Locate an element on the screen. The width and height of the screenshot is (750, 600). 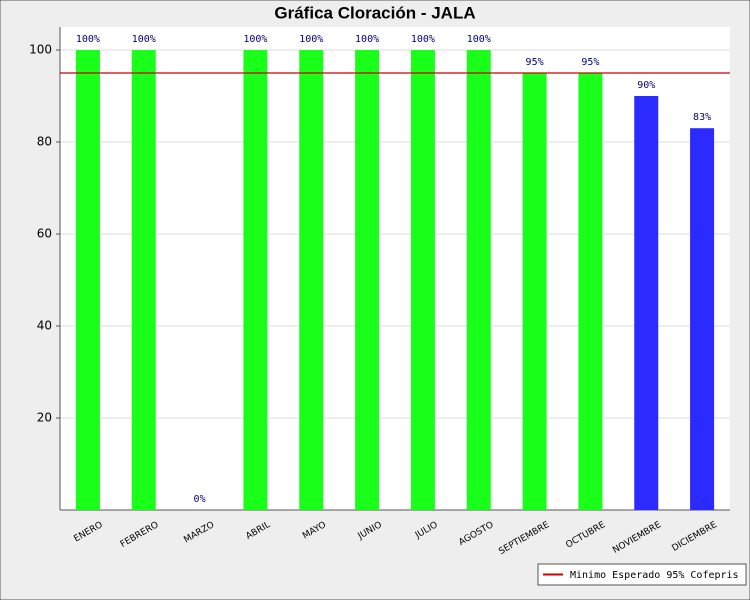
chart-title: Gráfica Cloración - JALA is located at coordinates (374, 12).